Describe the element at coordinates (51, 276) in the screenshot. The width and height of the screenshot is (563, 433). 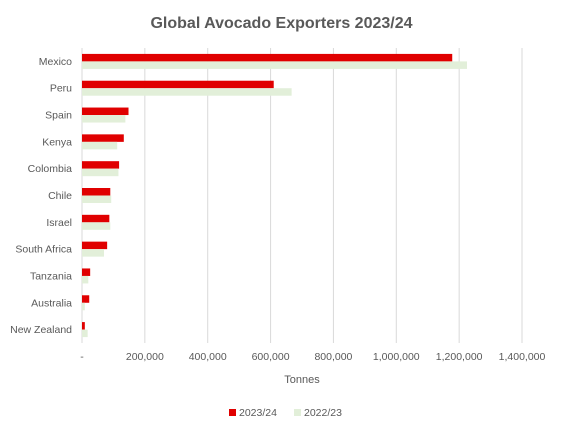
I see `category-label: Tanzania` at that location.